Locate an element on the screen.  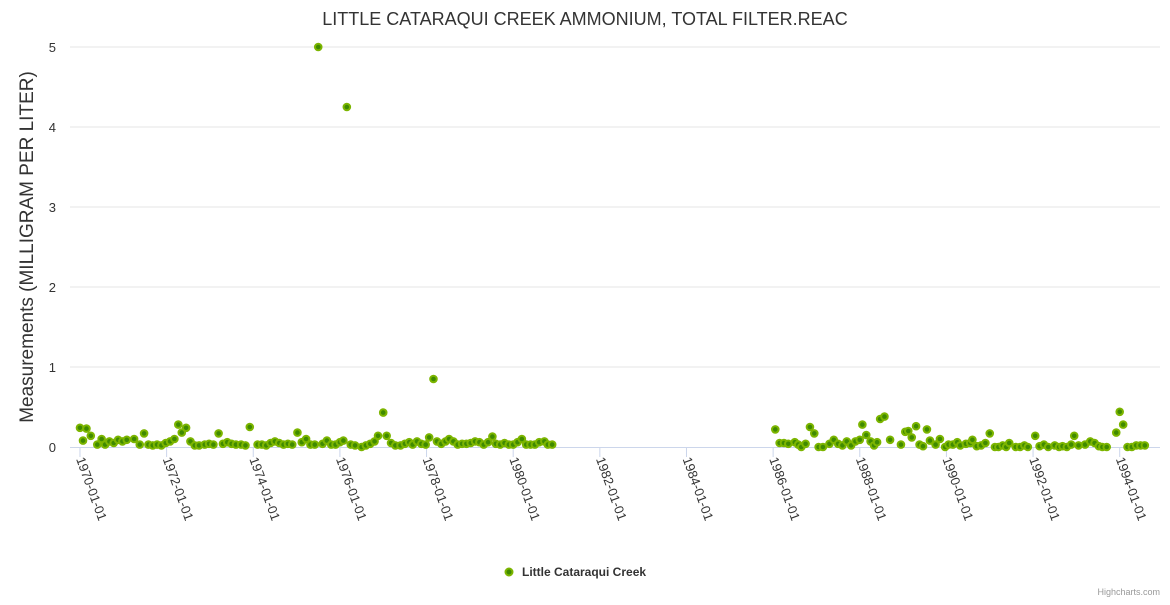
y-axis-title: Measurements (MILLIGRAM PER LITER) is located at coordinates (27, 247).